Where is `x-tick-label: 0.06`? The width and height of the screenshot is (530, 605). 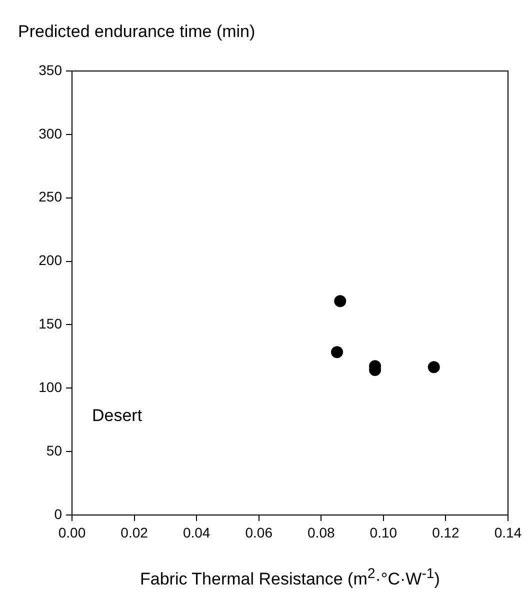 x-tick-label: 0.06 is located at coordinates (259, 532).